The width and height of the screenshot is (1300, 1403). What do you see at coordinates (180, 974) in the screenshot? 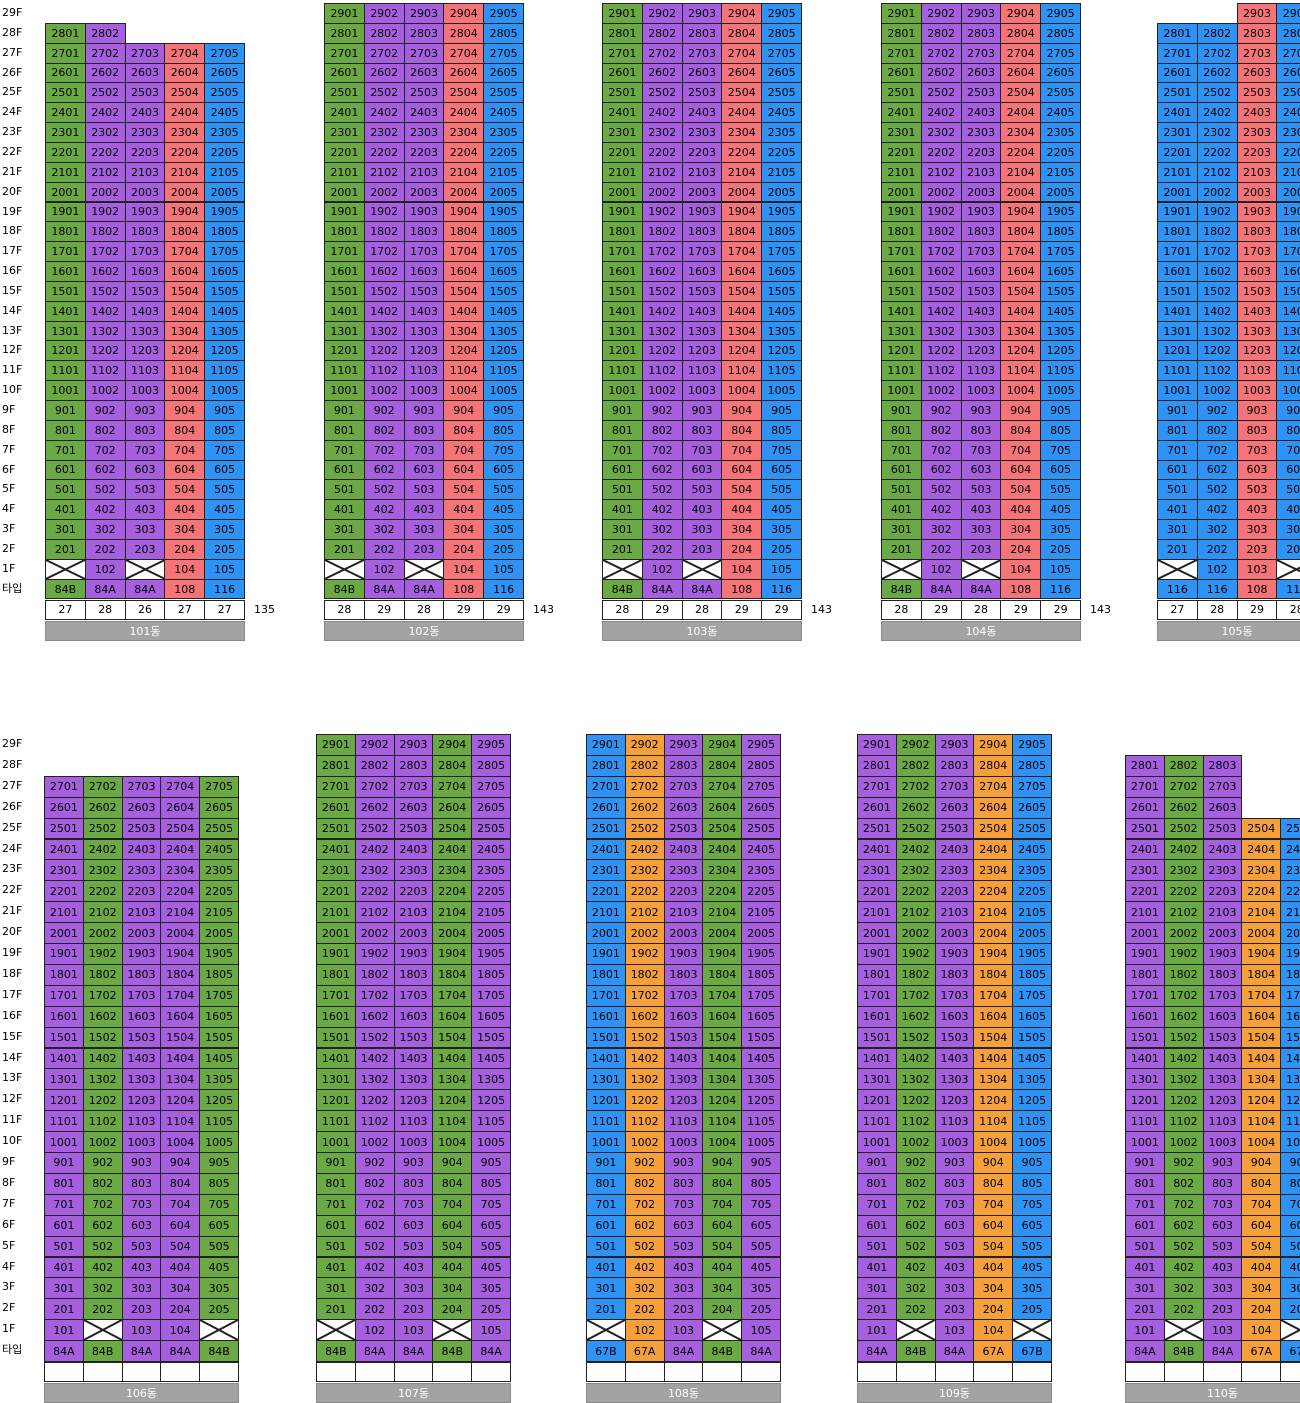
I see `unit-cell: 1804` at bounding box center [180, 974].